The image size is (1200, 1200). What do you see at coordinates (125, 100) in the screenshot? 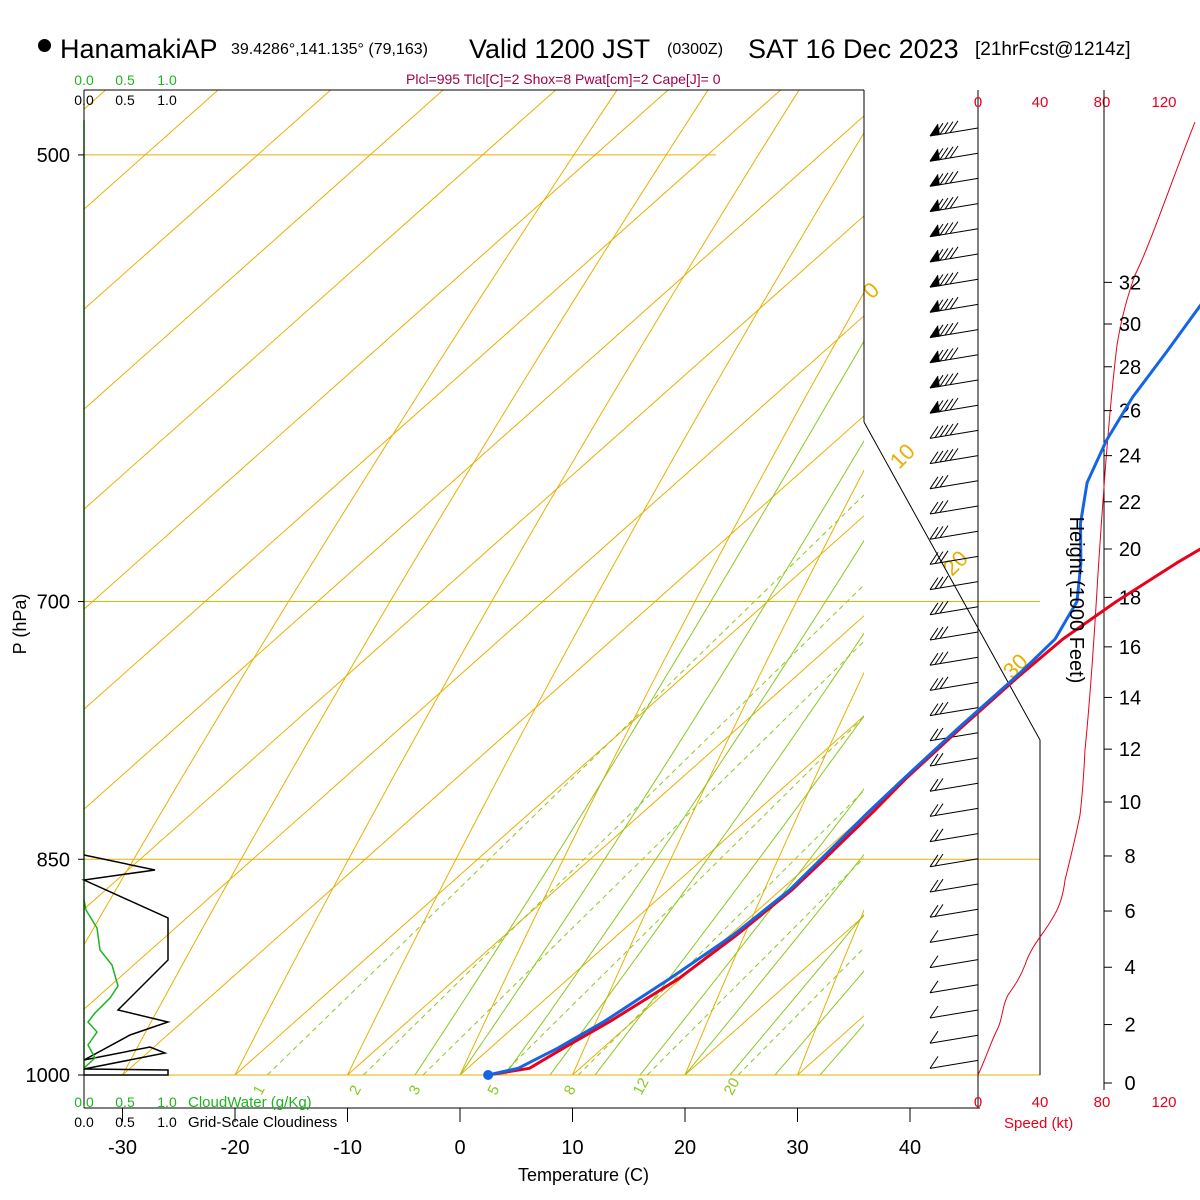
I see `cloudiness-tick-top: 0.5` at bounding box center [125, 100].